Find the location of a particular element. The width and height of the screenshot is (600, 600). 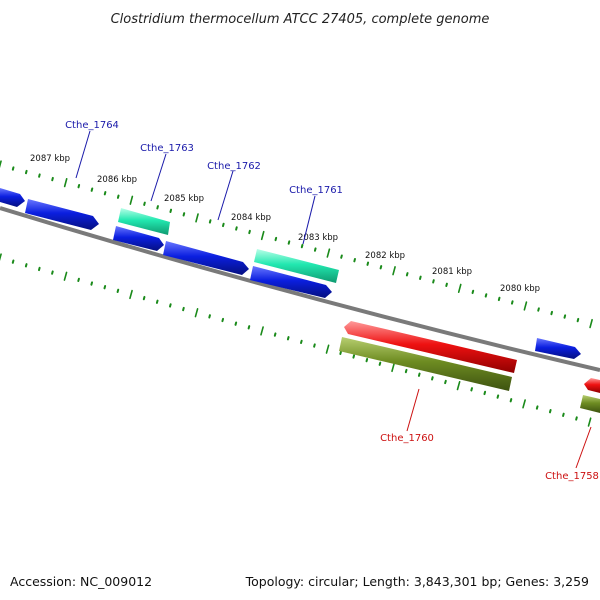

scale-label-2085: 2085 kbp is located at coordinates (184, 199).